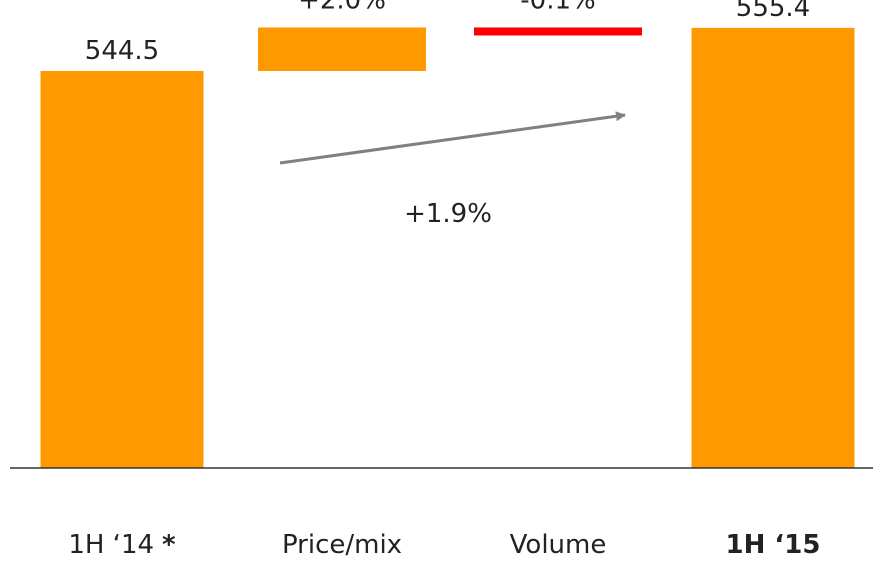 Image resolution: width=873 pixels, height=563 pixels. I want to click on growth-annotation-label: +1.9%, so click(448, 214).